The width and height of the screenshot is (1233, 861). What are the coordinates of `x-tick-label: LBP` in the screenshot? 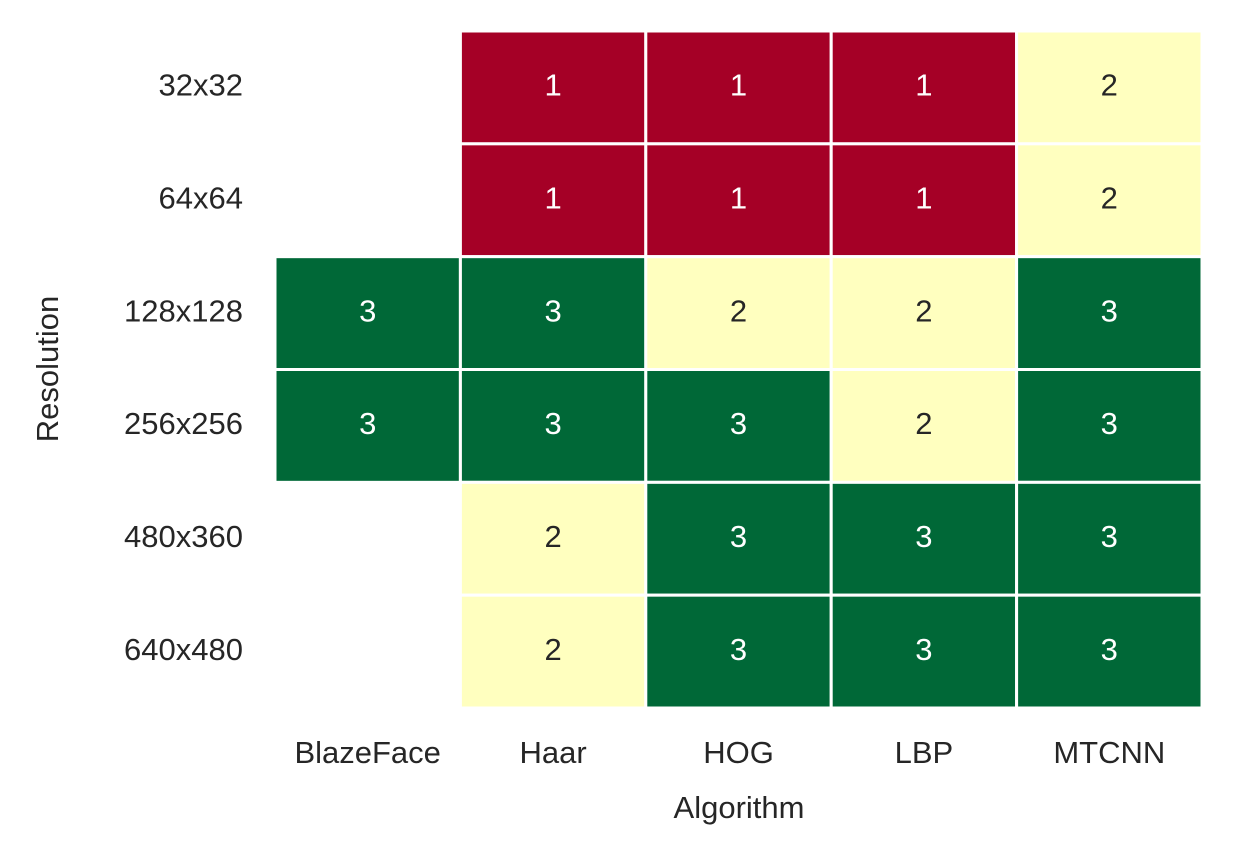 It's located at (924, 752).